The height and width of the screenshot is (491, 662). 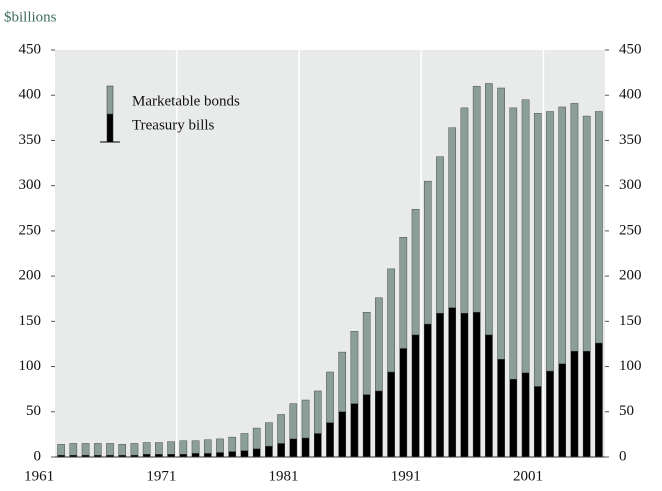 I want to click on y2-tick-label: 250, so click(x=630, y=230).